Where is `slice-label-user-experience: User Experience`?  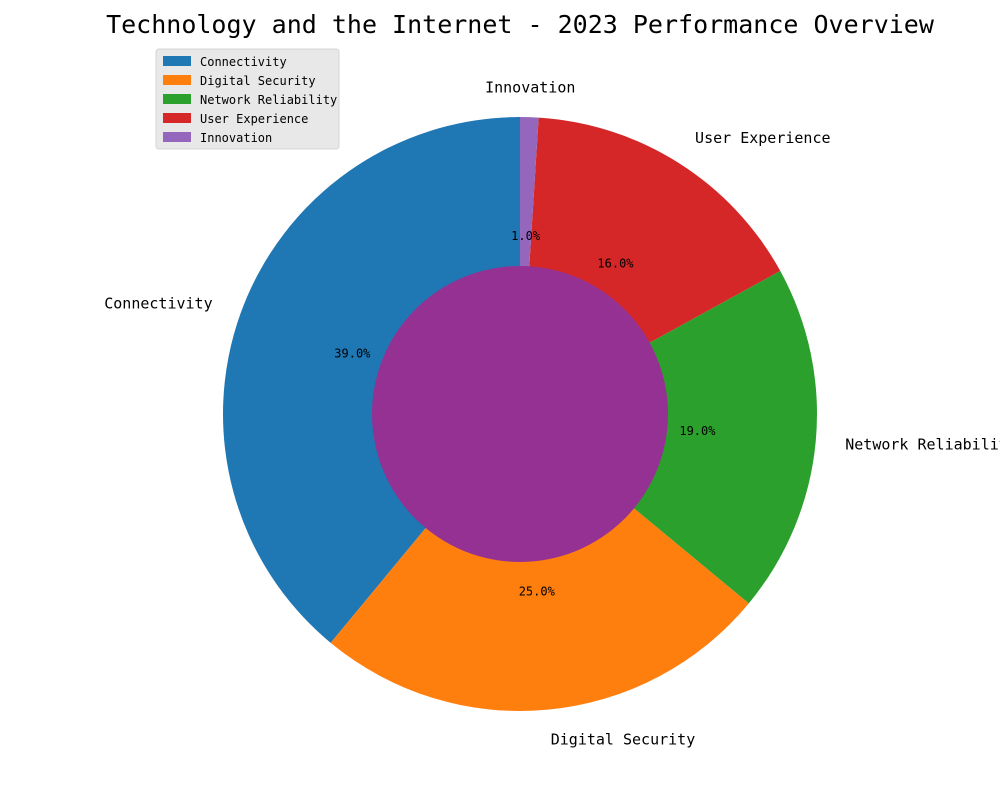 slice-label-user-experience: User Experience is located at coordinates (762, 138).